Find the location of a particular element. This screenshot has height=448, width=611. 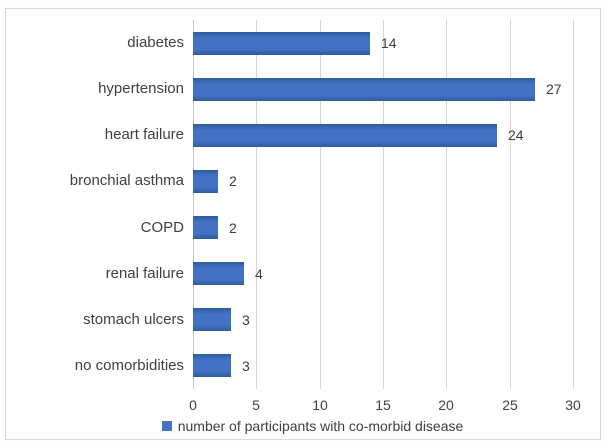

x-tick-label-10: 10 is located at coordinates (320, 405).